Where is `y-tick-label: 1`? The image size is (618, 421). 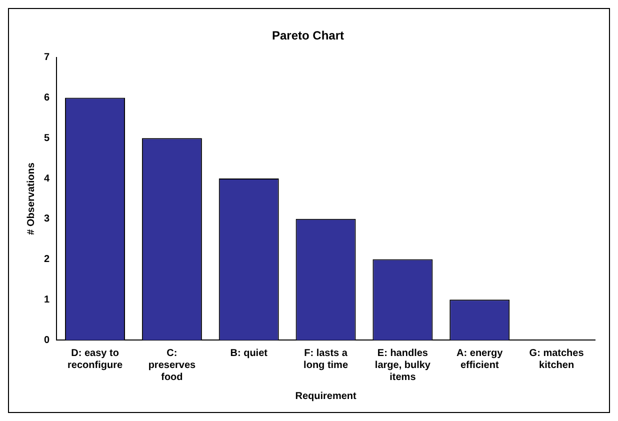
y-tick-label: 1 is located at coordinates (47, 300).